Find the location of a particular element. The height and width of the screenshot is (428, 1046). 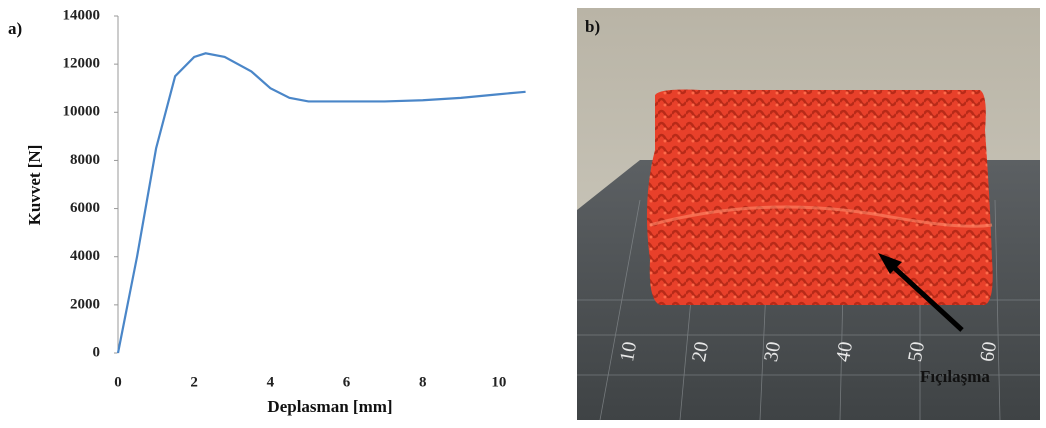

annotation: Fıçılaşma is located at coordinates (955, 376).